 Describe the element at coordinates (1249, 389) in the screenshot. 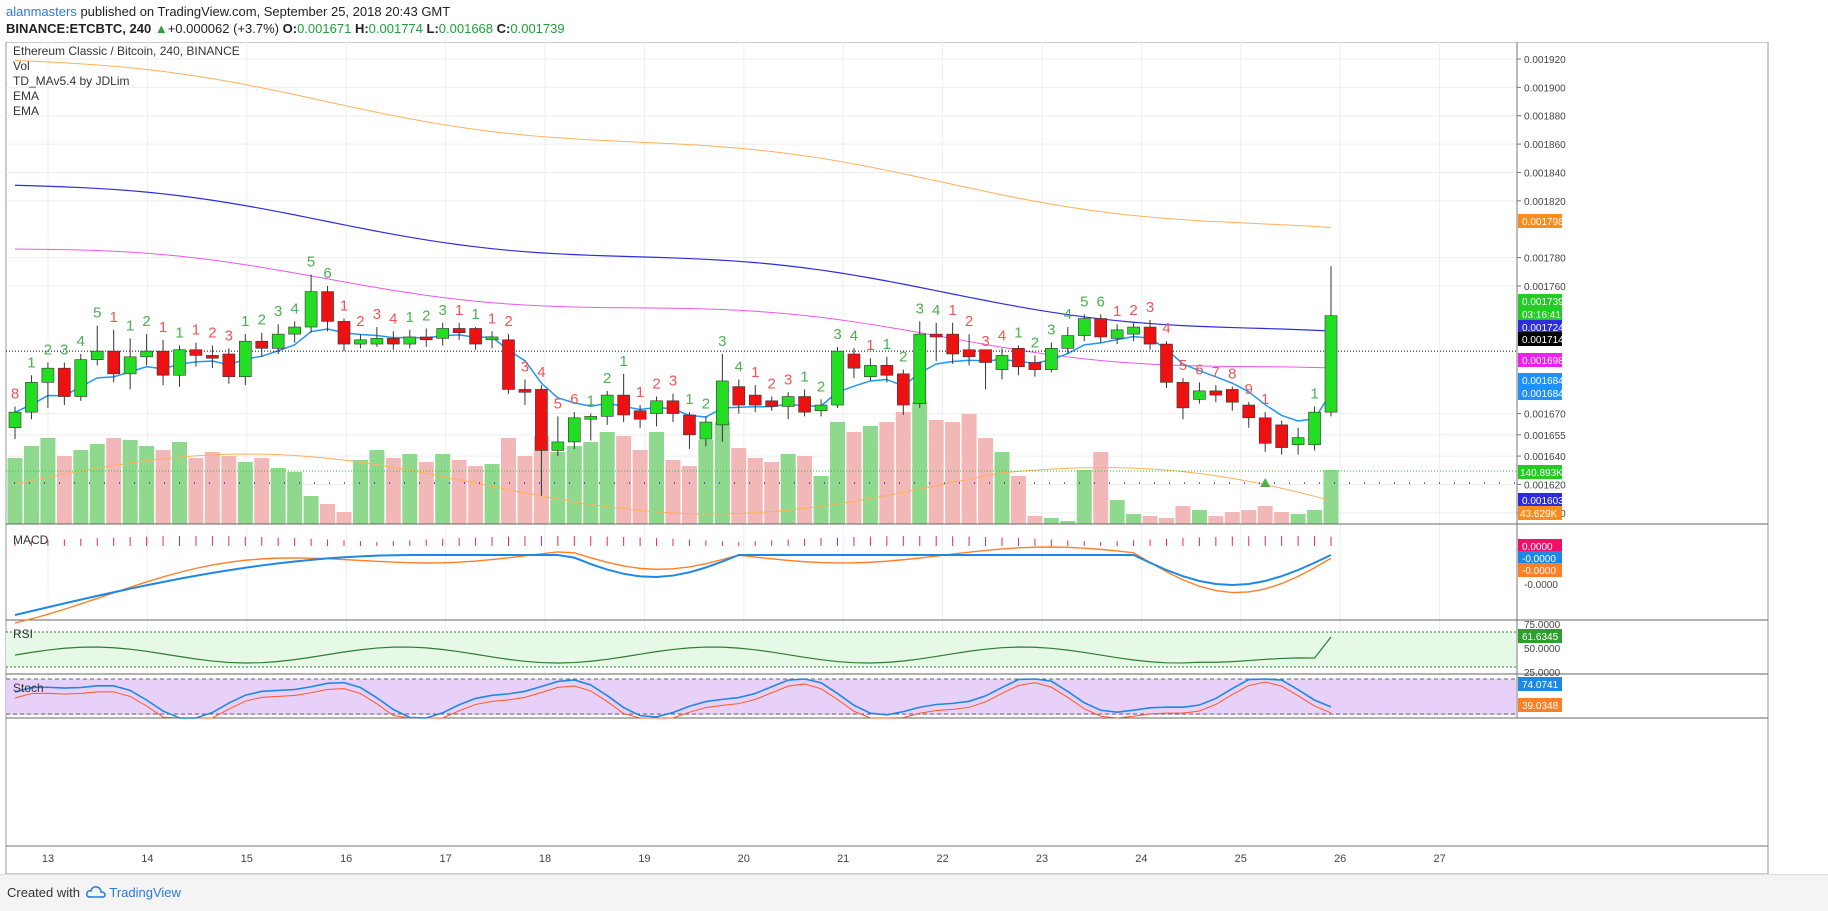

I see `td-count-label: 9` at that location.